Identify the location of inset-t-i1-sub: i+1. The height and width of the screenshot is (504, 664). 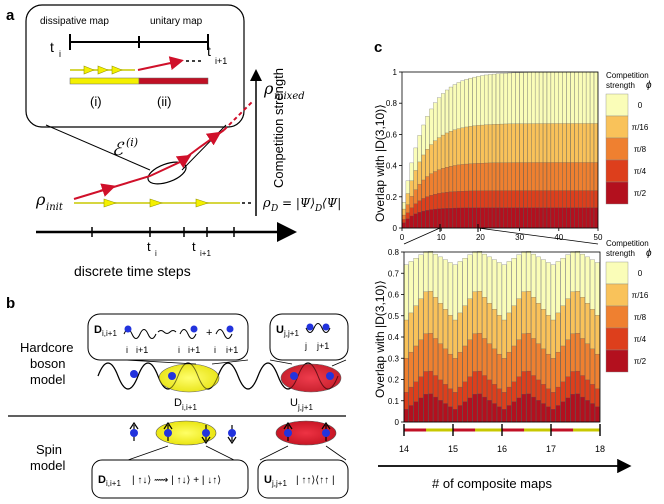
(221, 61).